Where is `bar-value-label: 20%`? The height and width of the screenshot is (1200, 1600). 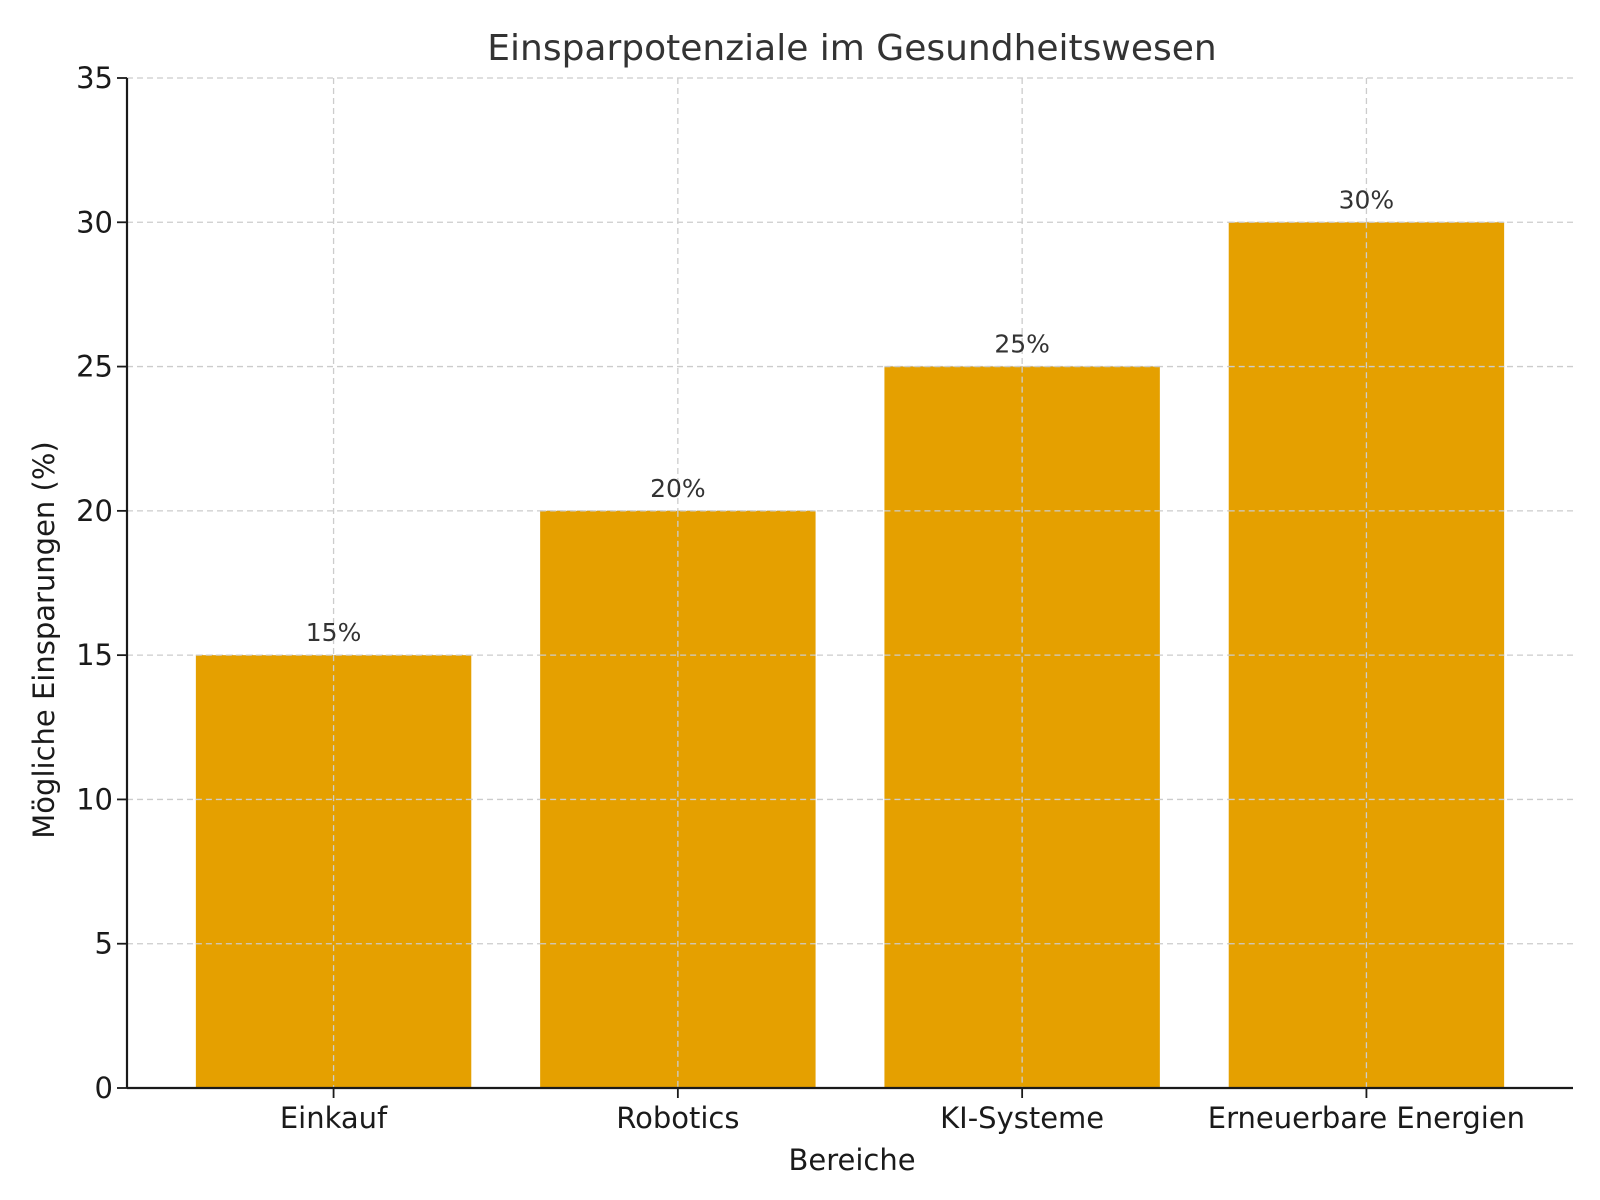 bar-value-label: 20% is located at coordinates (678, 488).